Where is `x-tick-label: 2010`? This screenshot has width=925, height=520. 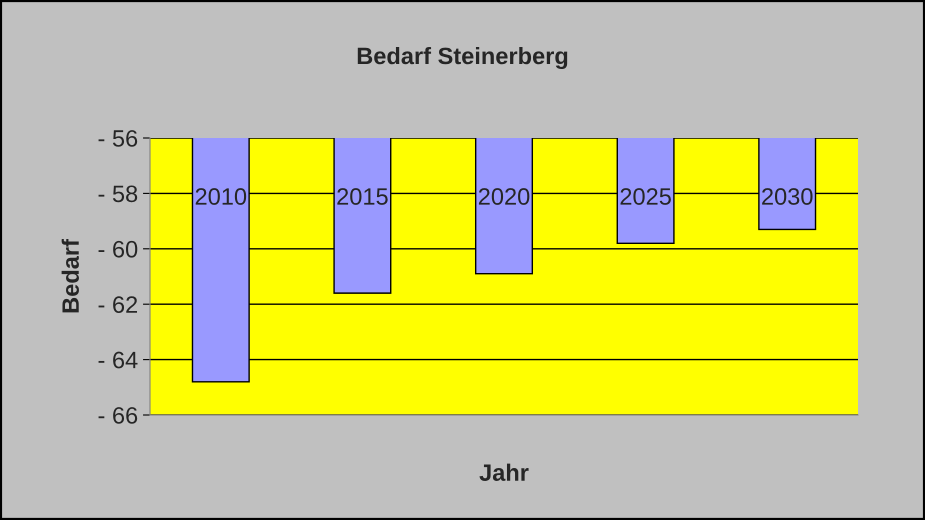 x-tick-label: 2010 is located at coordinates (221, 196).